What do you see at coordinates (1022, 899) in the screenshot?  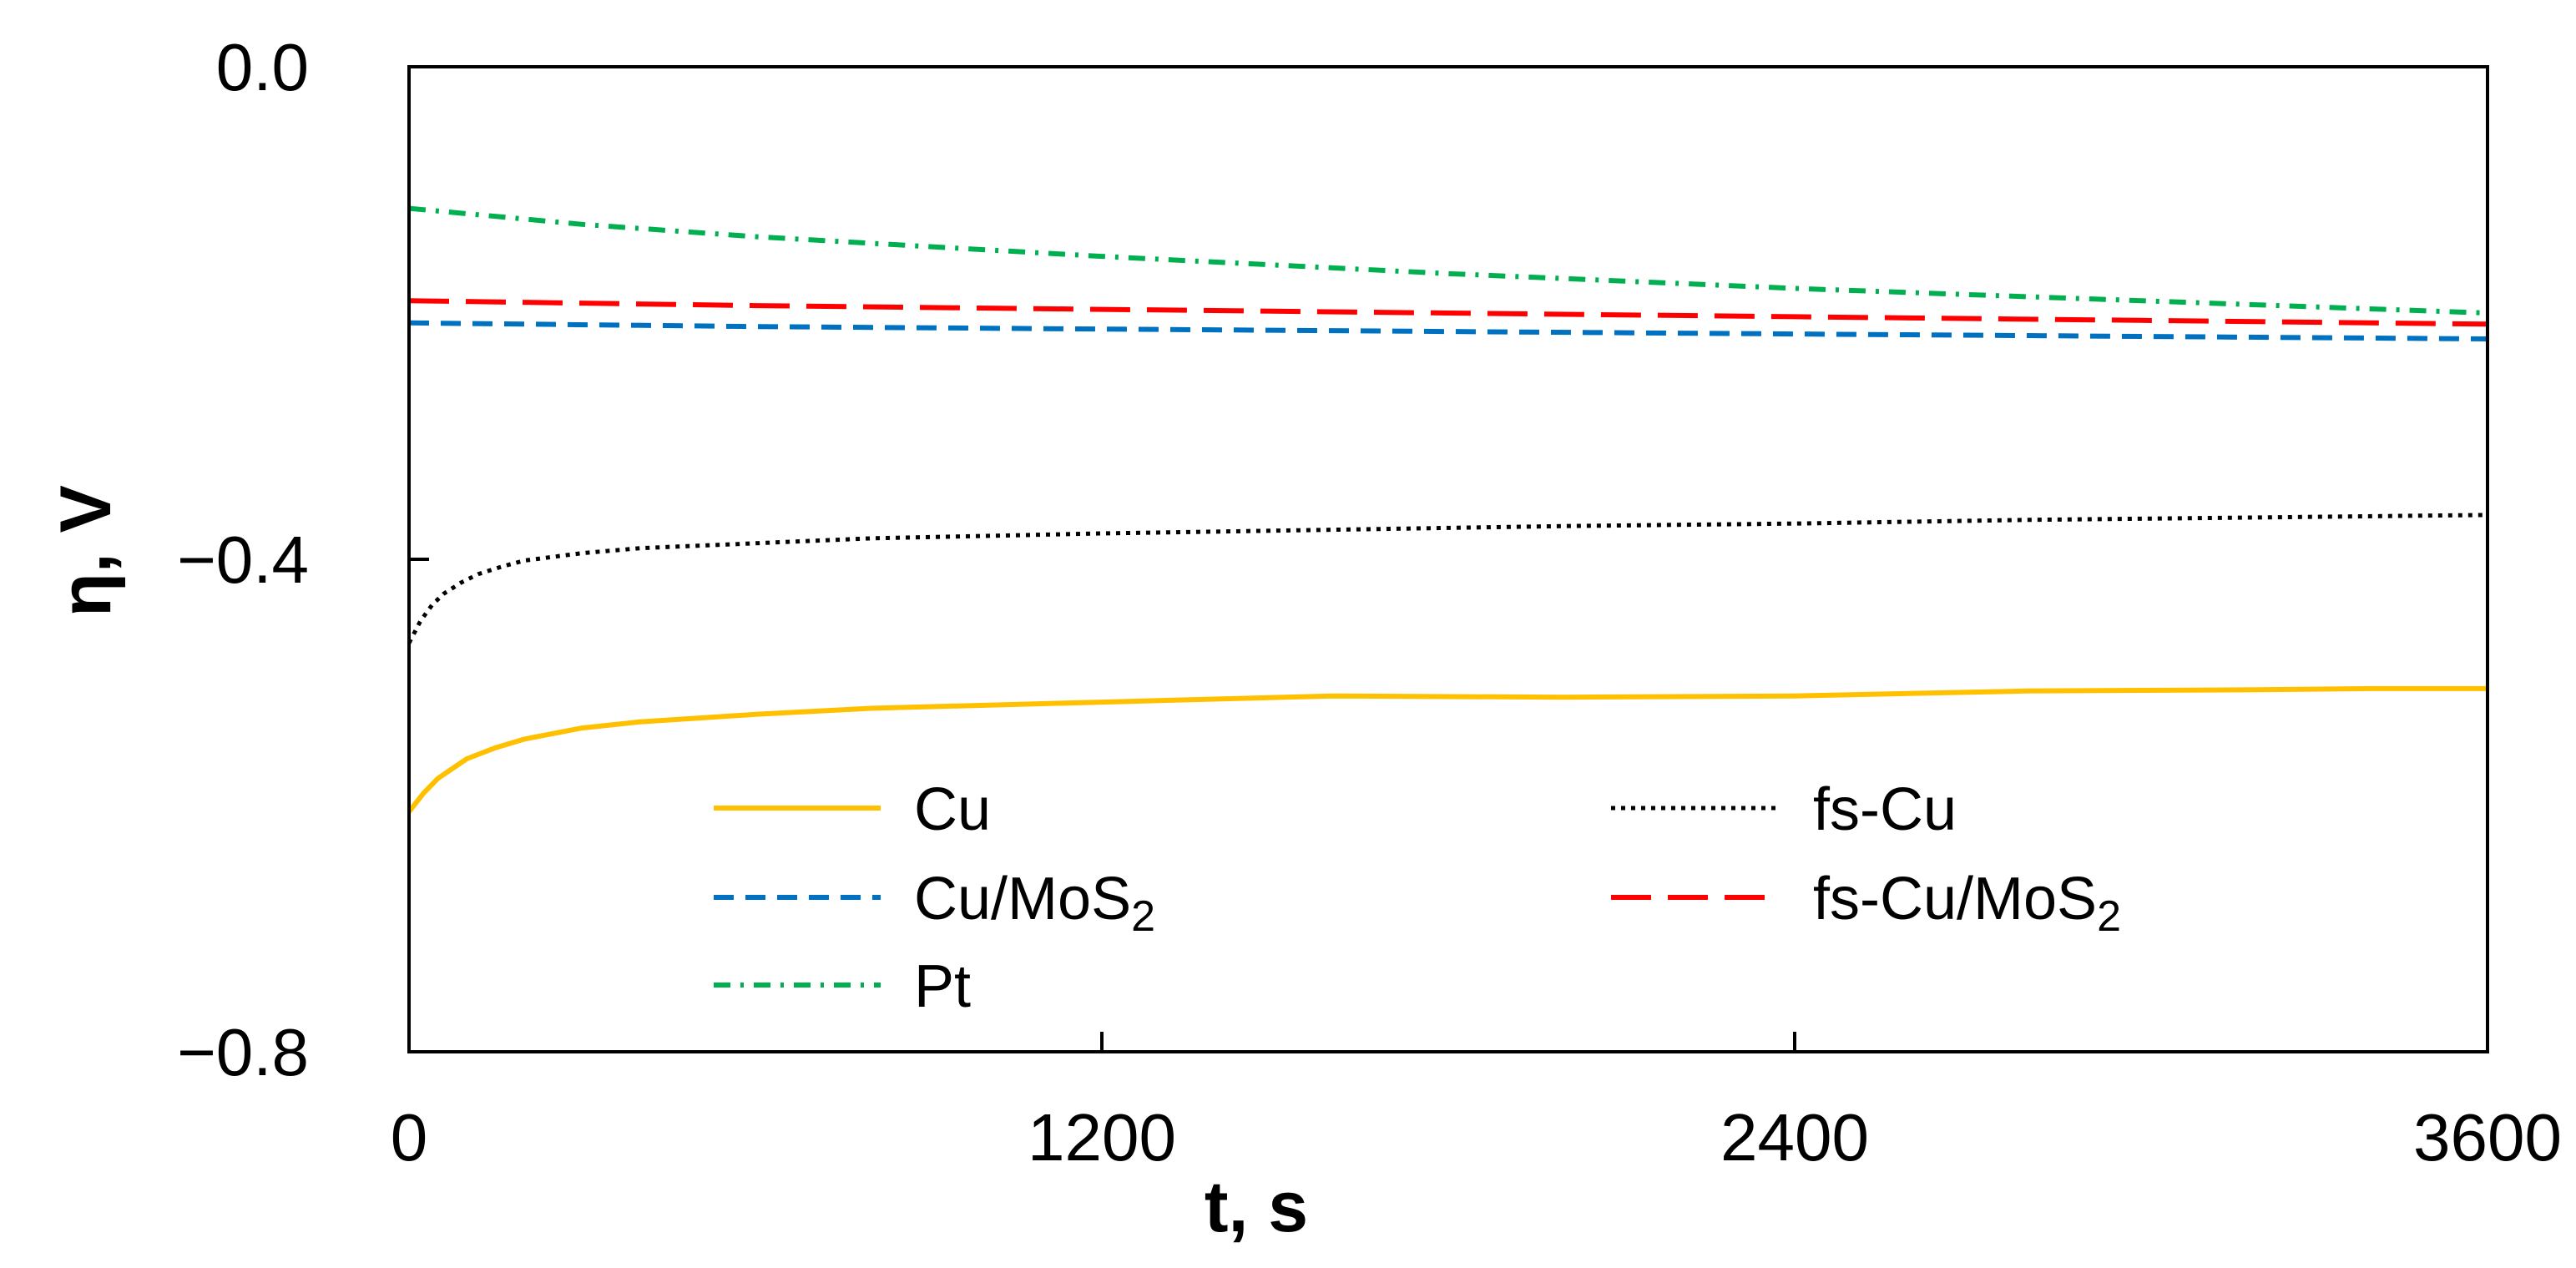 I see `legend-label-text: Cu/MoS` at bounding box center [1022, 899].